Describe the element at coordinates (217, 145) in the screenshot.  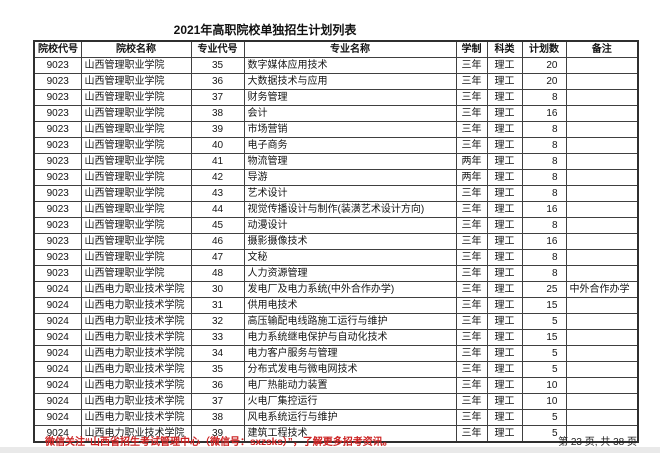
I see `cell-major-code: 40` at that location.